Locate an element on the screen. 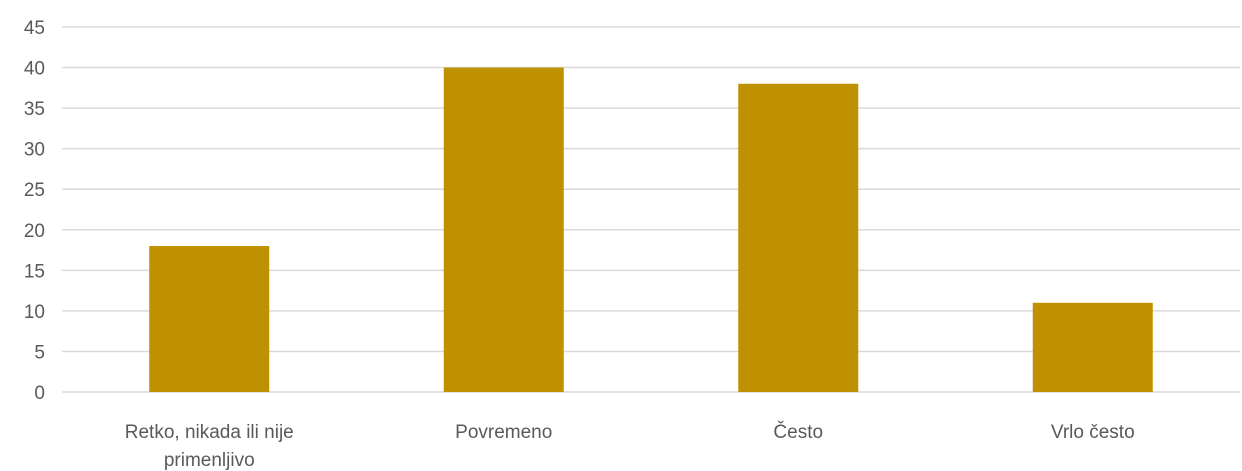 The width and height of the screenshot is (1242, 471). y-tick-label-10: 10 is located at coordinates (34, 312).